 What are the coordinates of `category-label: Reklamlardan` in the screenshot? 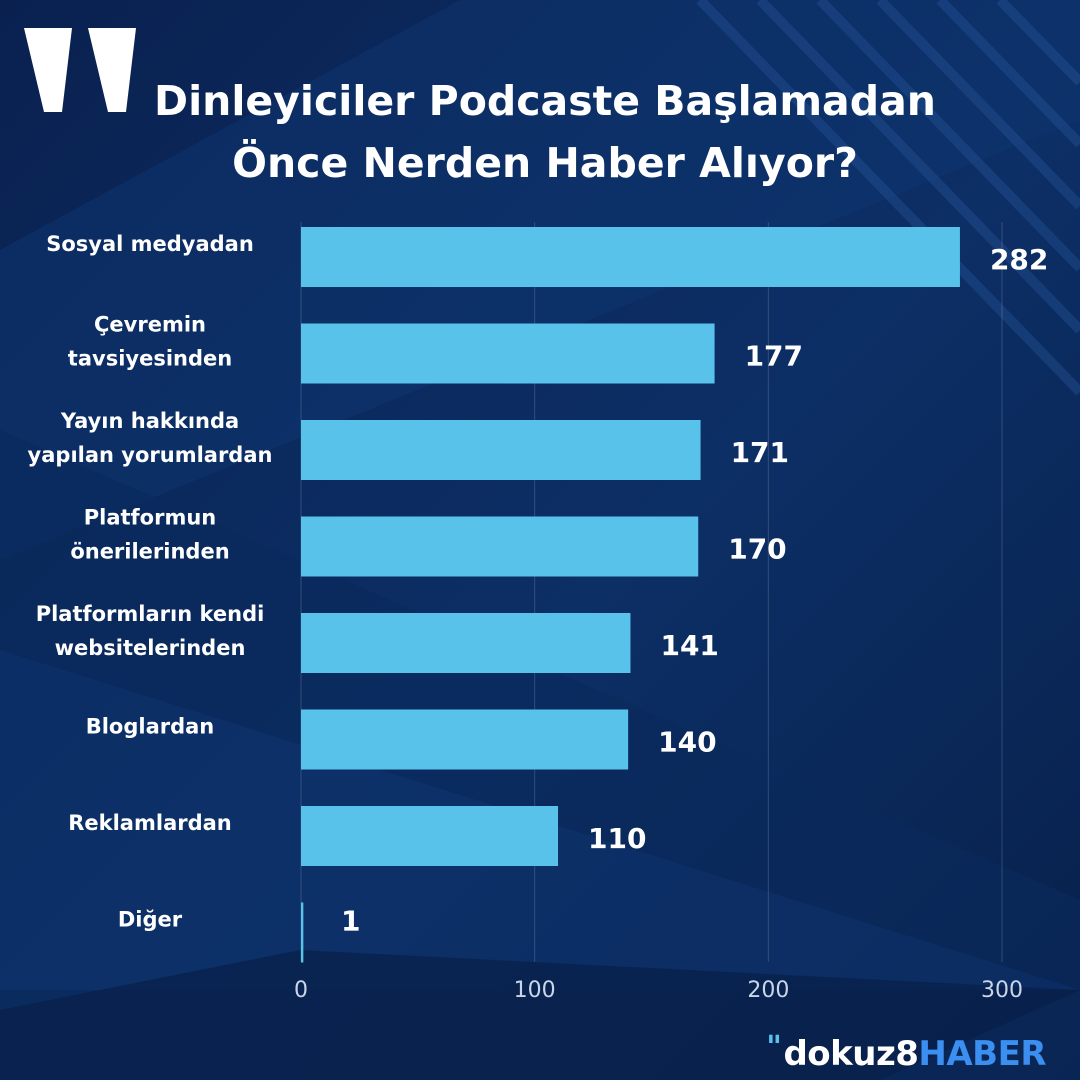 It's located at (150, 823).